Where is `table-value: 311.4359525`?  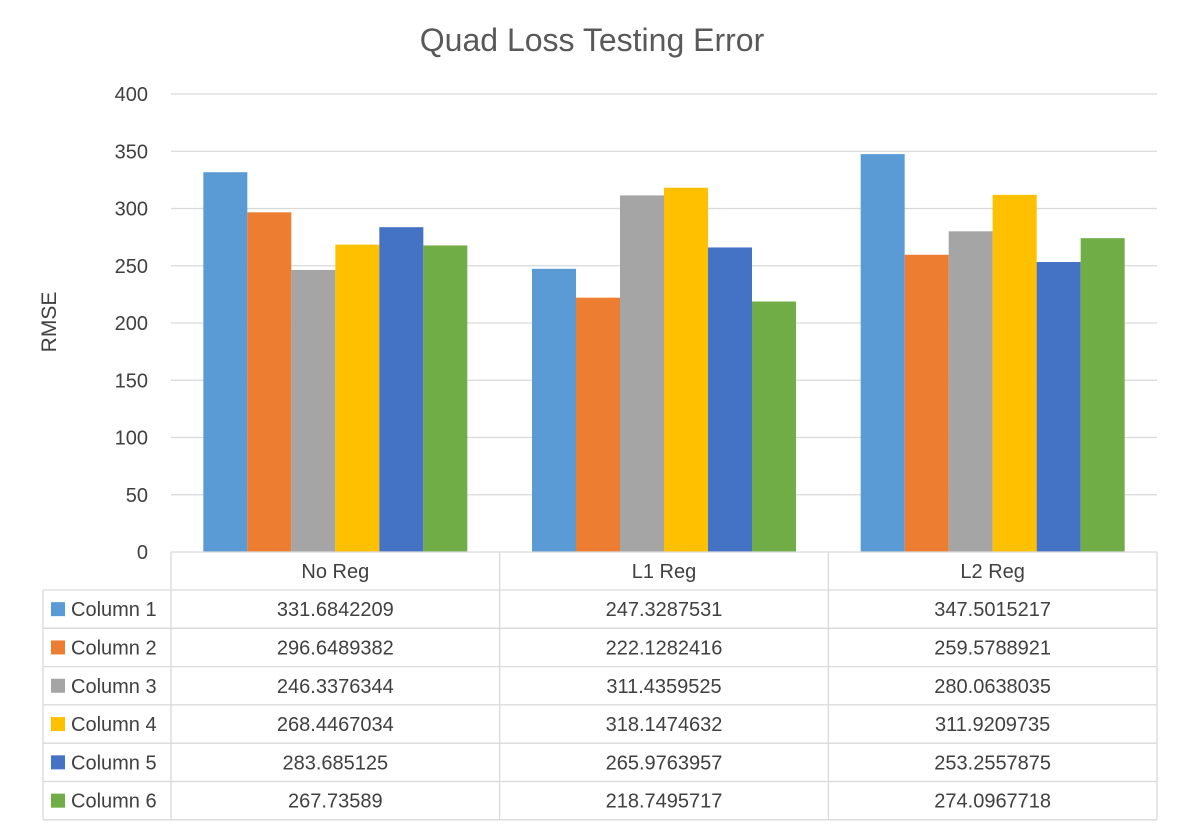
table-value: 311.4359525 is located at coordinates (663, 687).